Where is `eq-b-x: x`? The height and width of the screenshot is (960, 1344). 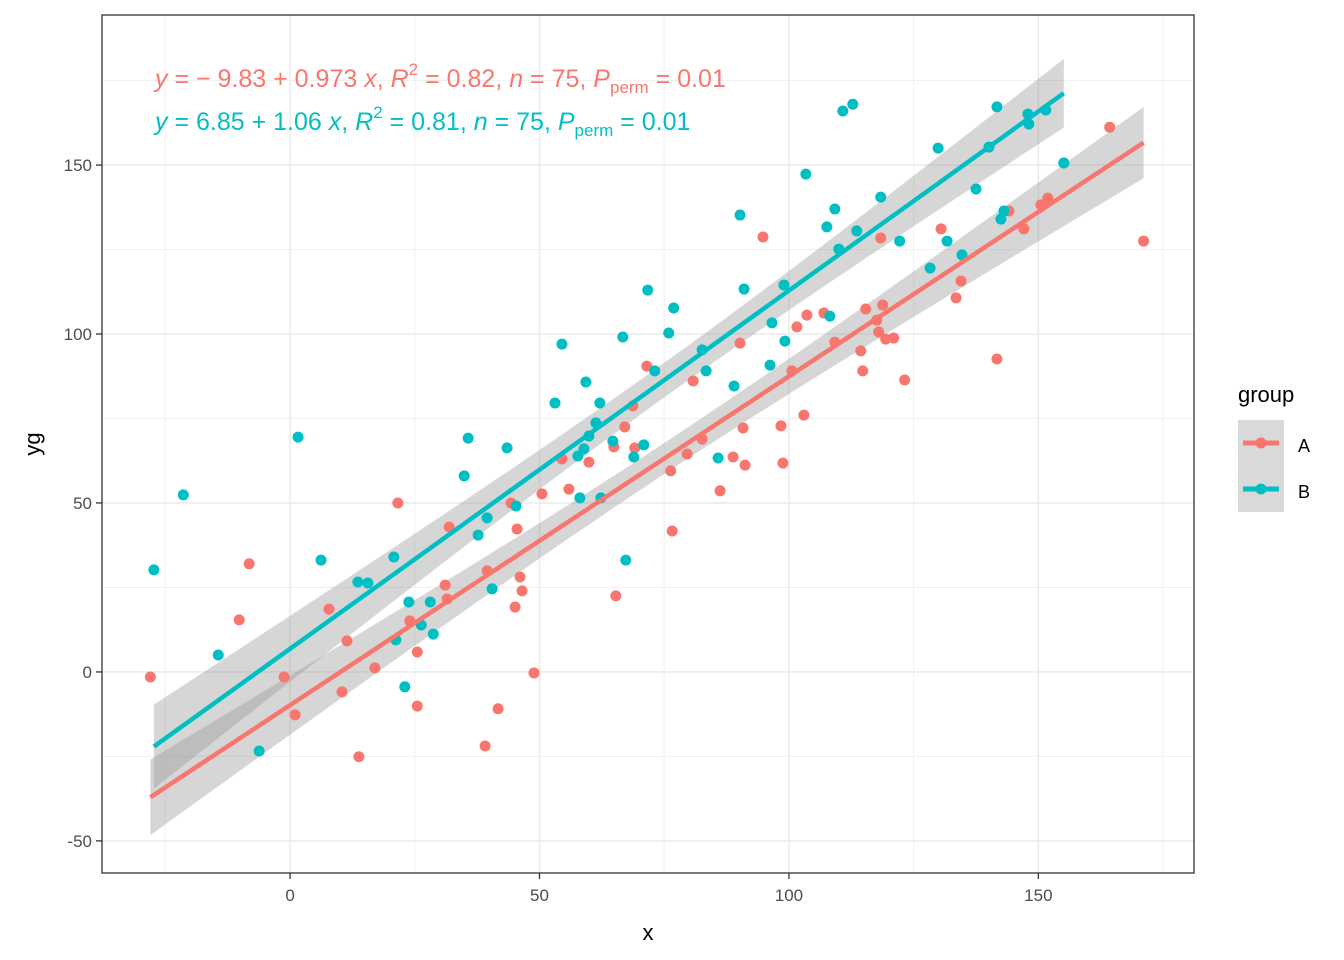
eq-b-x: x is located at coordinates (335, 122).